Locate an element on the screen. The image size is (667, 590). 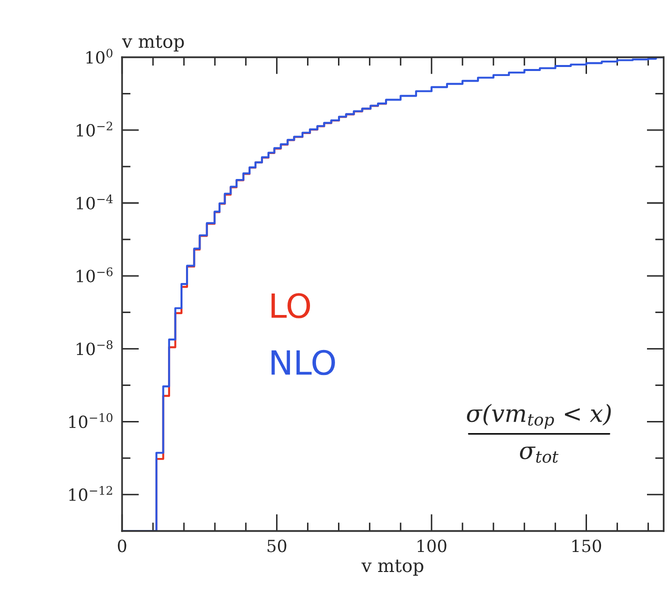
y-tick-label: 10$^{−2}$ is located at coordinates (94, 129).